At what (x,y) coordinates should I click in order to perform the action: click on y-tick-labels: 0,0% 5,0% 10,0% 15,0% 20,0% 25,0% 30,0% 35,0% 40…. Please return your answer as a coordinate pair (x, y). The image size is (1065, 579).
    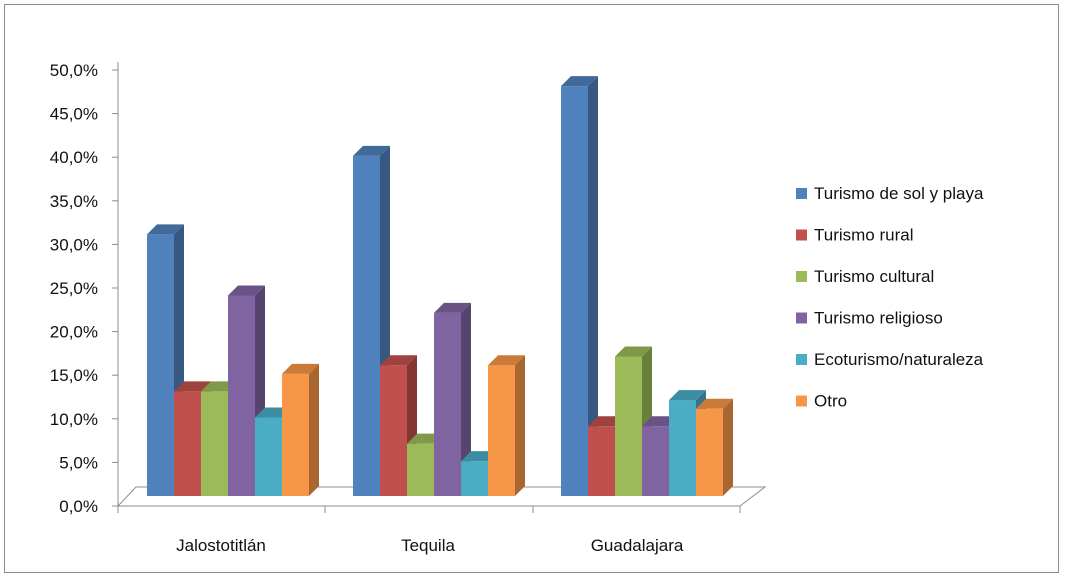
    Looking at the image, I should click on (74, 288).